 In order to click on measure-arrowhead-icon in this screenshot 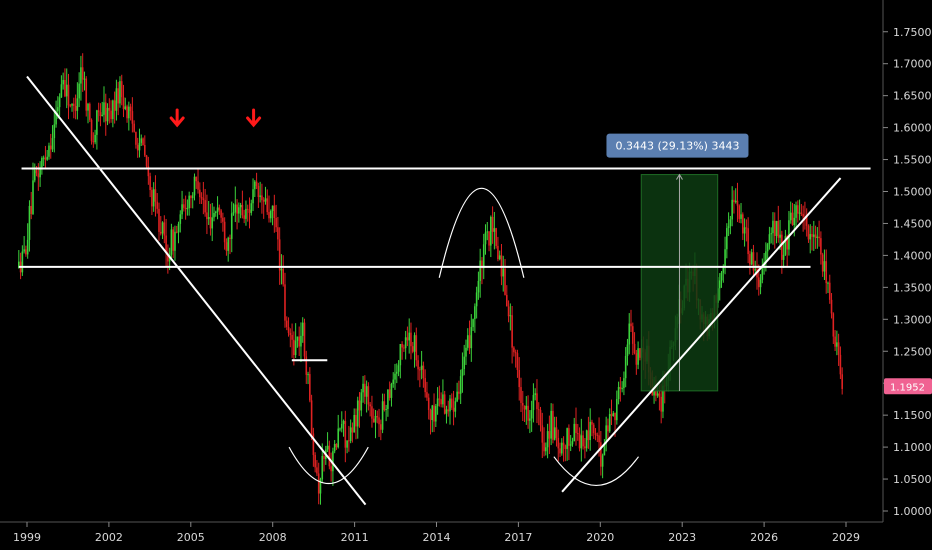, I will do `click(679, 176)`.